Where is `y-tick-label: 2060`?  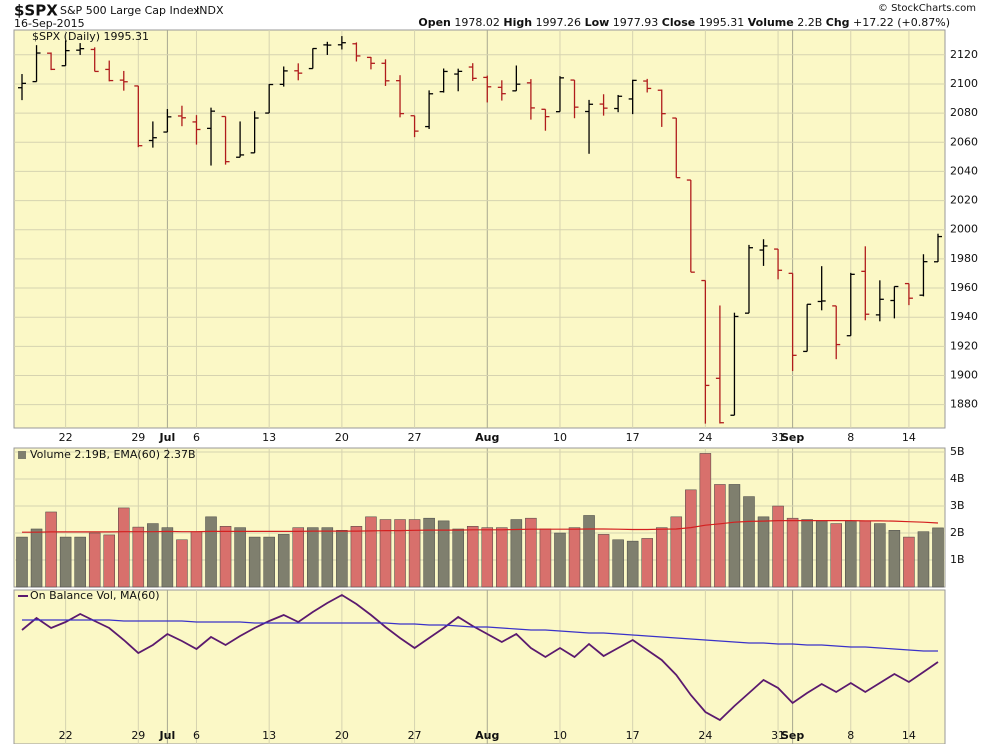 y-tick-label: 2060 is located at coordinates (964, 141).